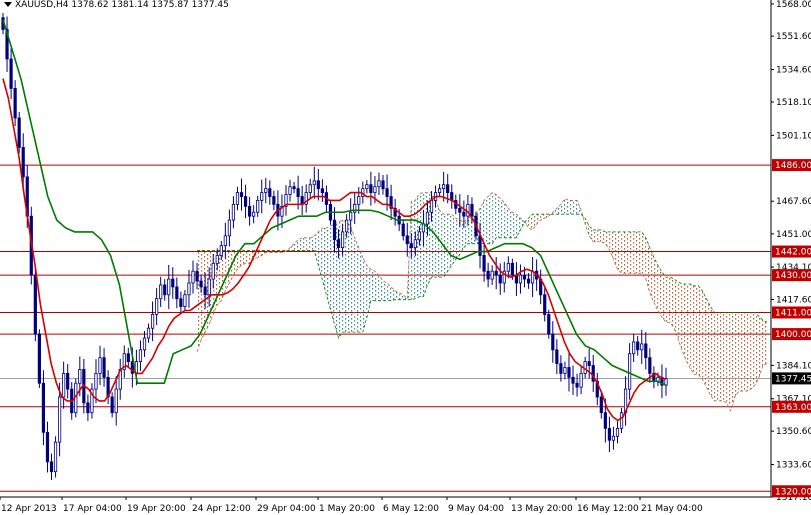 Image resolution: width=811 pixels, height=515 pixels. What do you see at coordinates (793, 498) in the screenshot?
I see `y-tick-label: 1317.10` at bounding box center [793, 498].